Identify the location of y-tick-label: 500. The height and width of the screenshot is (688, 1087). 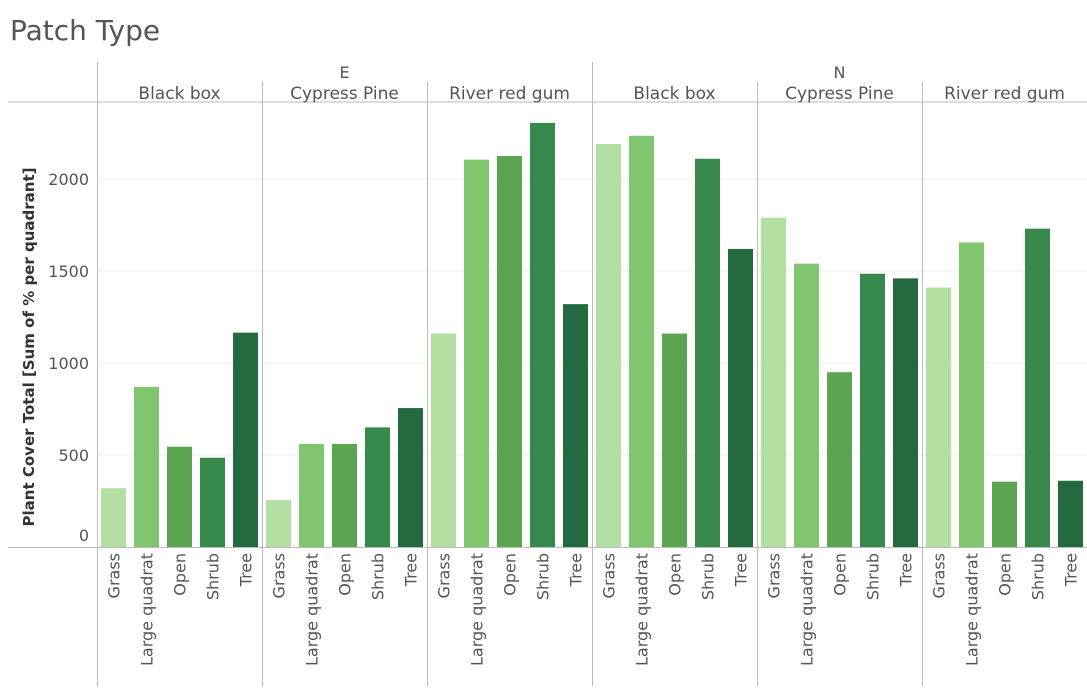
(73, 455).